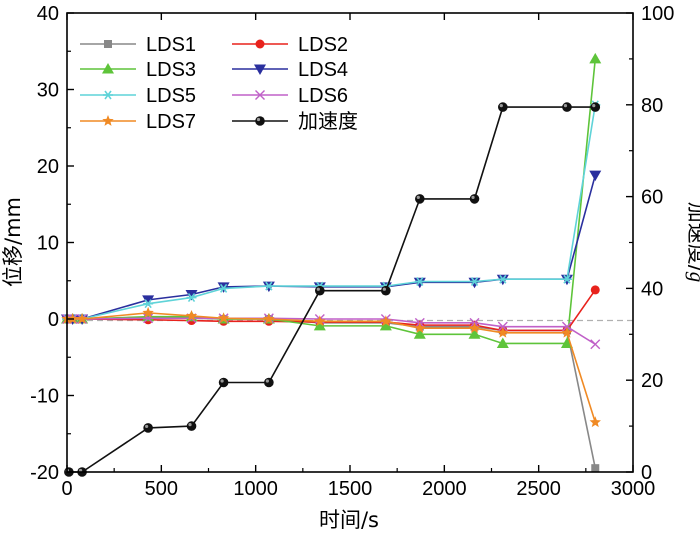 The height and width of the screenshot is (537, 700). Describe the element at coordinates (171, 122) in the screenshot. I see `legend-label: LDS7` at that location.